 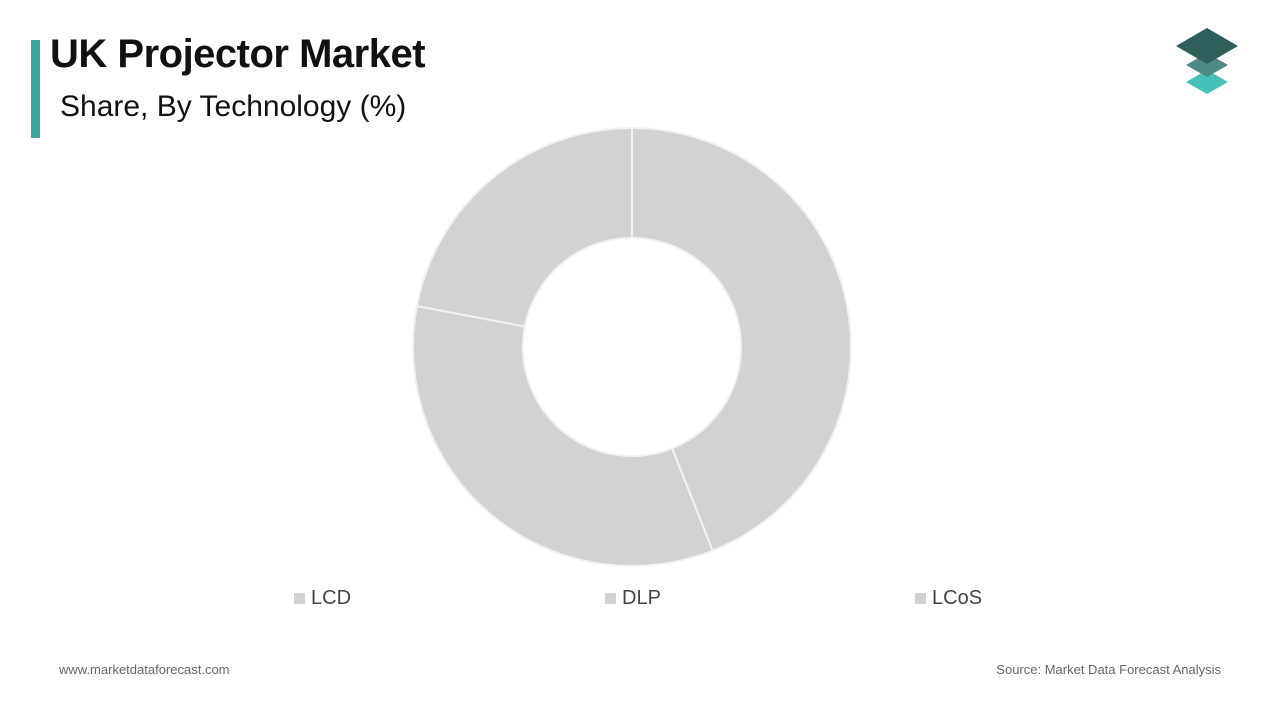 What do you see at coordinates (524, 227) in the screenshot?
I see `donut-slice-lcos` at bounding box center [524, 227].